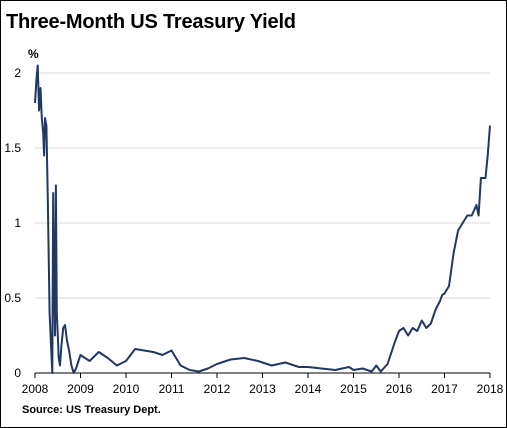 The image size is (507, 428). Describe the element at coordinates (444, 389) in the screenshot. I see `x-tick-label: 2017` at that location.